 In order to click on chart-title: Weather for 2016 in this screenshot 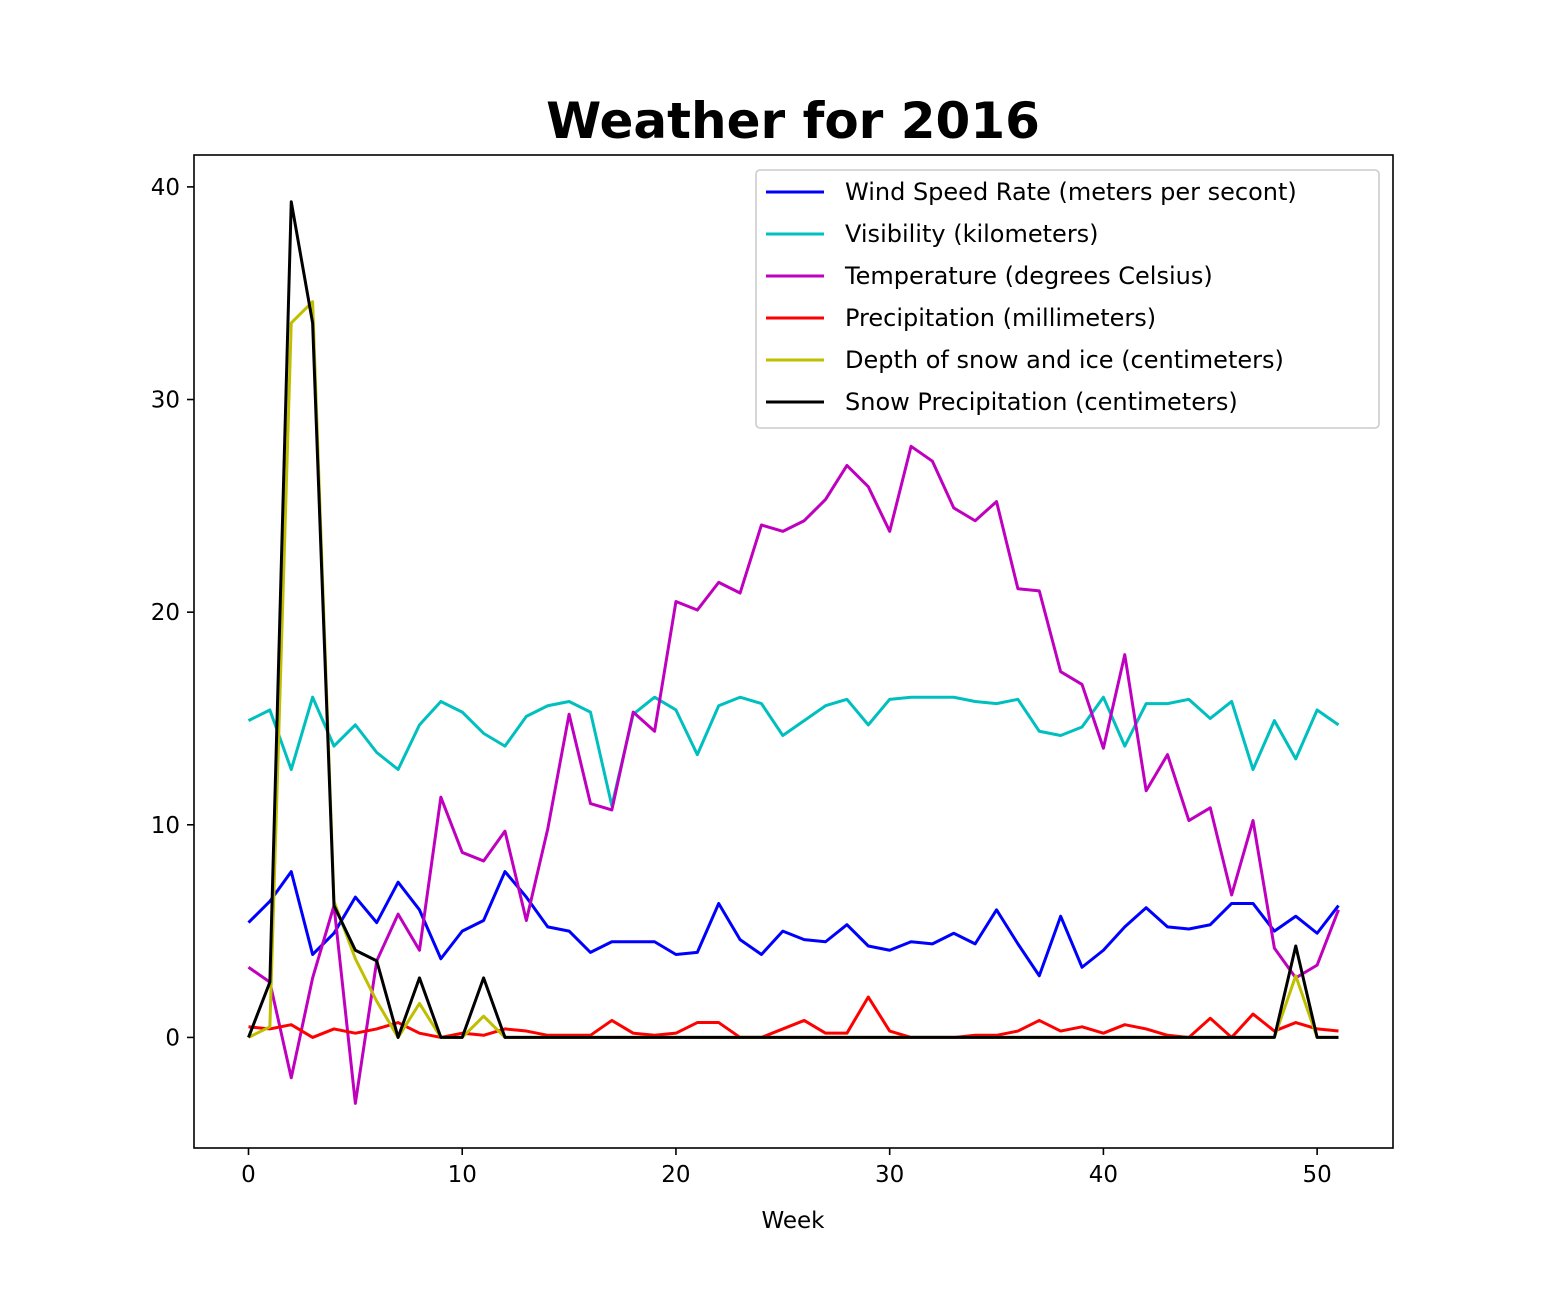, I will do `click(793, 121)`.